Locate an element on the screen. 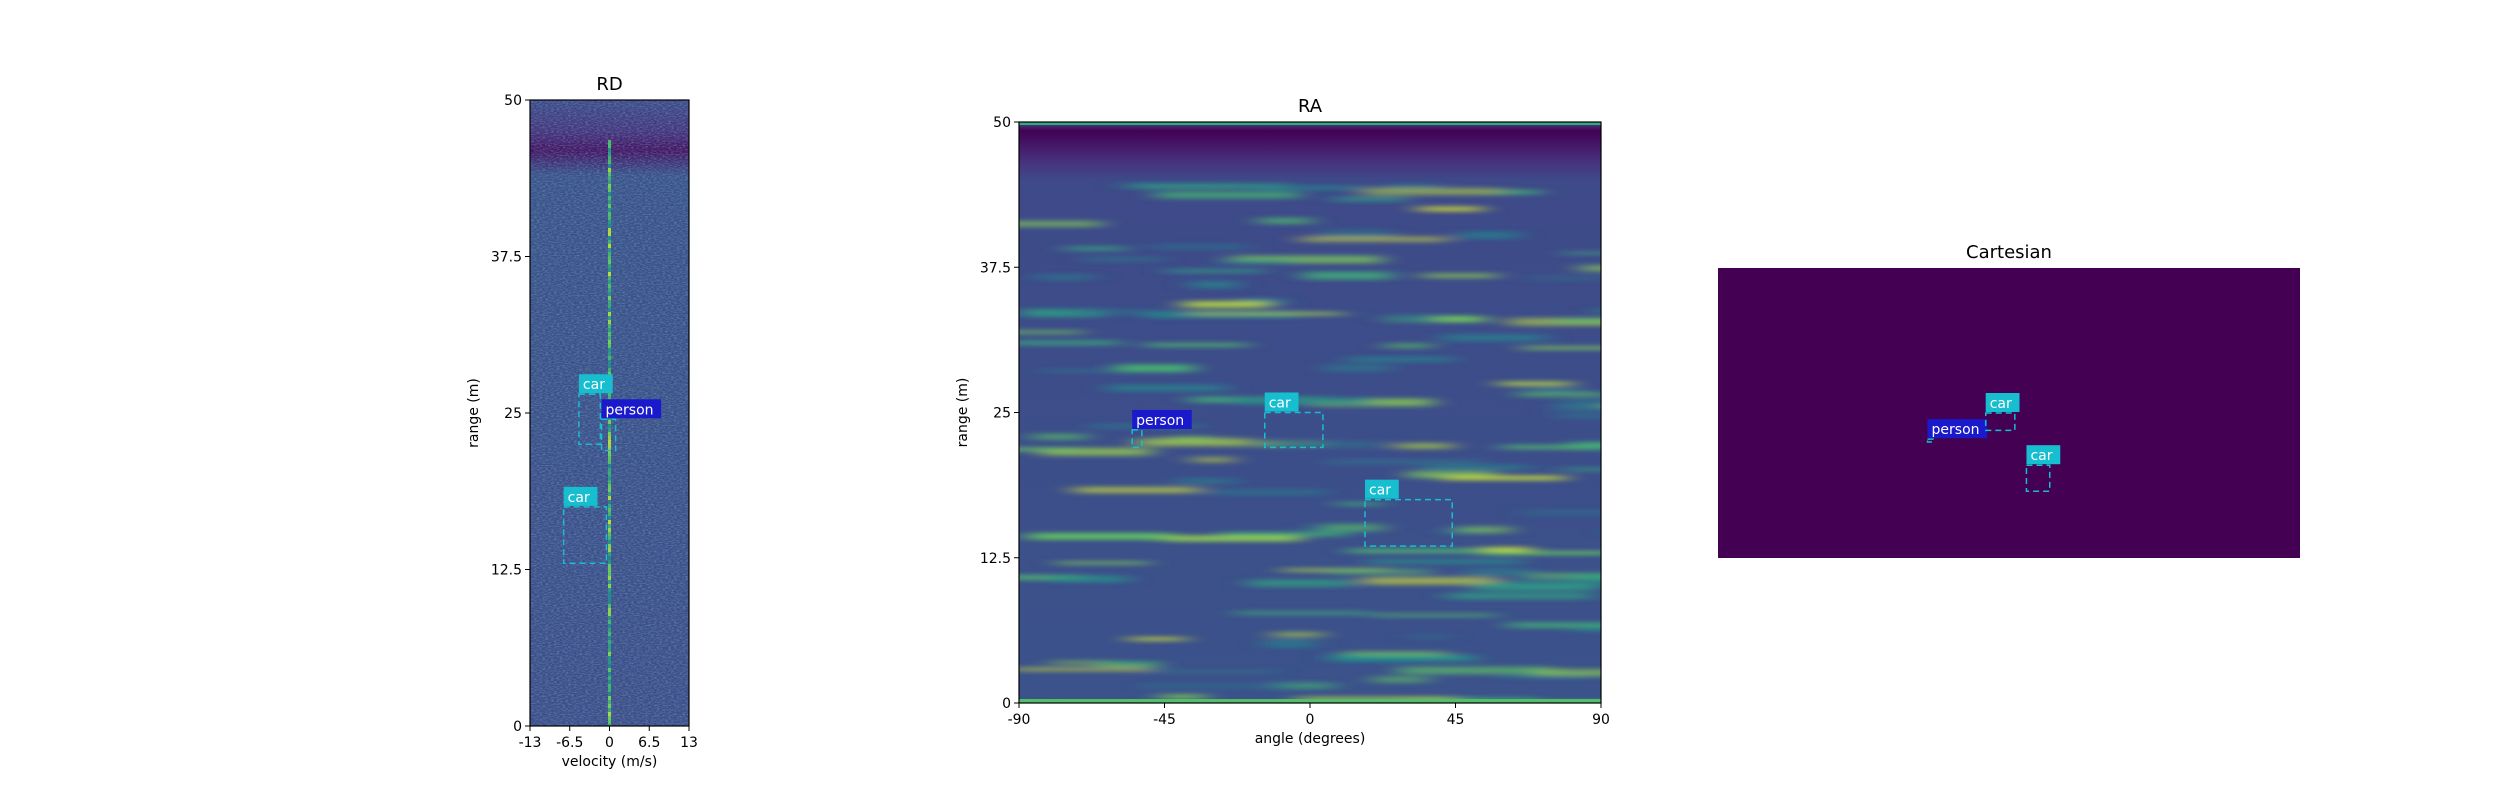  x-axis-label: angle (degrees) is located at coordinates (1310, 739).